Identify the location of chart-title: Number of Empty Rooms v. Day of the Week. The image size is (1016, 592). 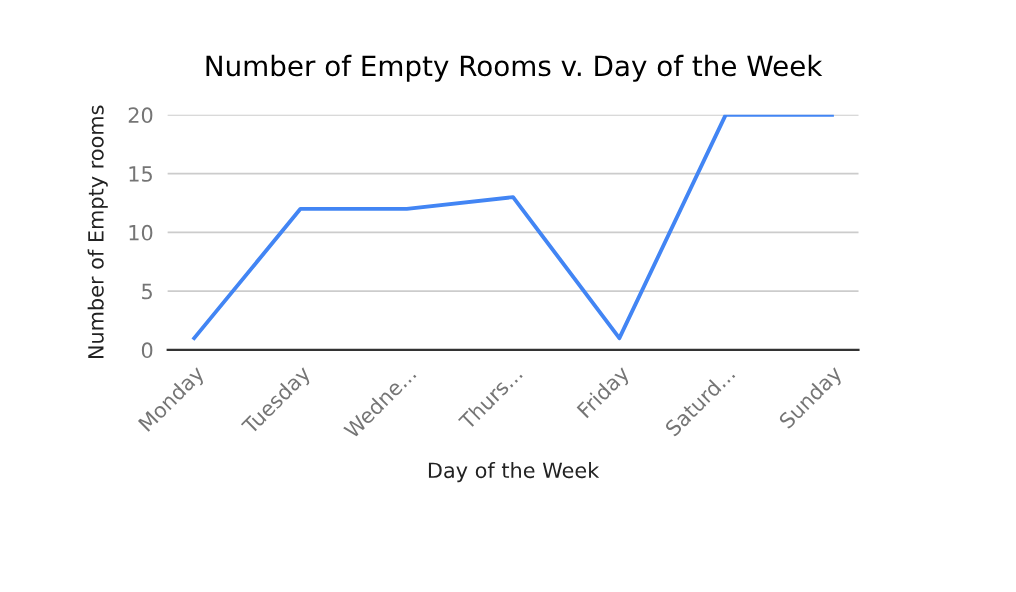
(514, 68).